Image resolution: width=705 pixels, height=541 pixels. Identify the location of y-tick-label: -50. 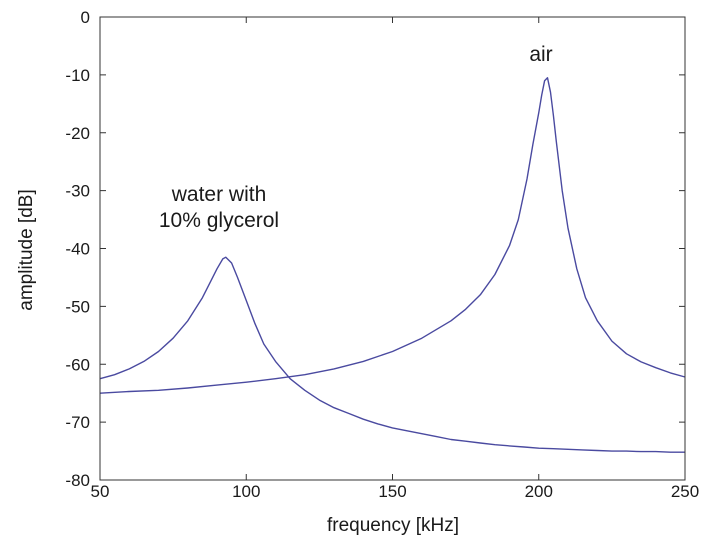
(77, 306).